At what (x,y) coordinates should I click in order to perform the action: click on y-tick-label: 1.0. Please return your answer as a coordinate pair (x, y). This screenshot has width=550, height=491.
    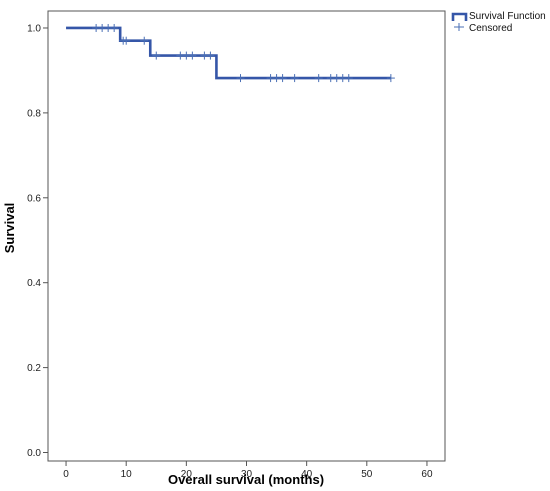
    Looking at the image, I should click on (34, 28).